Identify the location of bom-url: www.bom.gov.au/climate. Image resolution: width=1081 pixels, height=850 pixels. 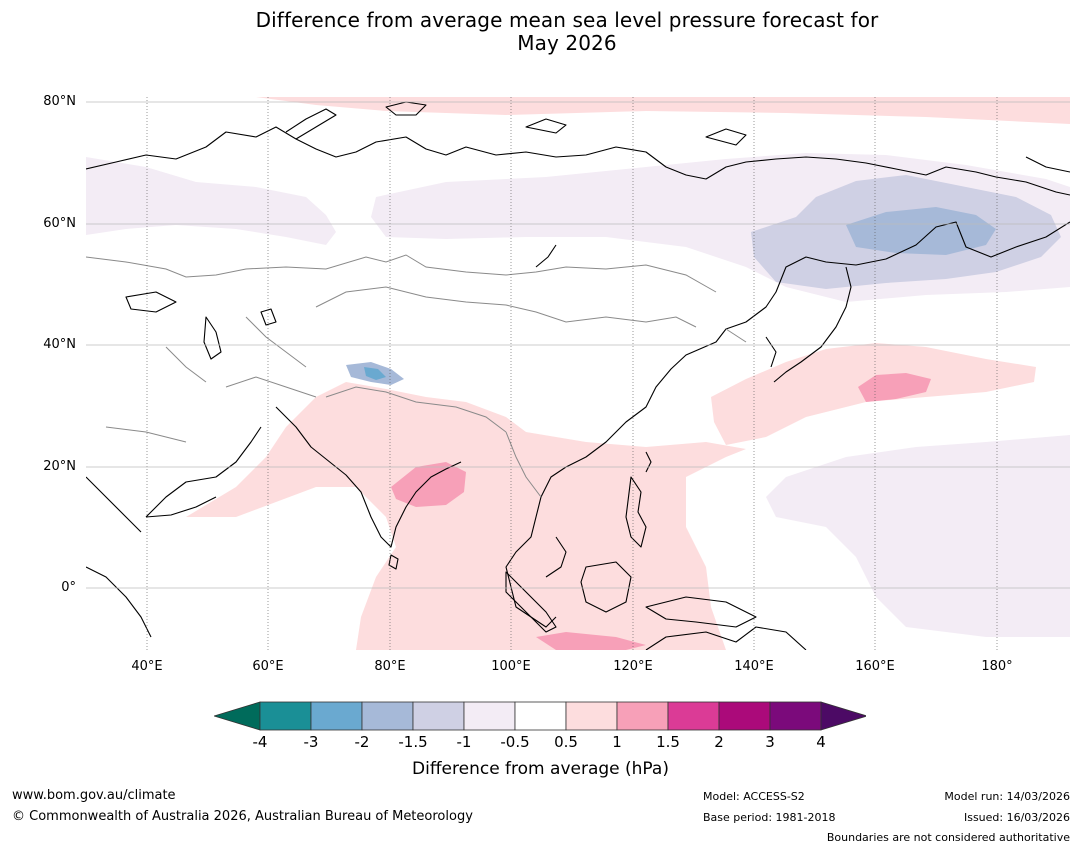
(94, 795).